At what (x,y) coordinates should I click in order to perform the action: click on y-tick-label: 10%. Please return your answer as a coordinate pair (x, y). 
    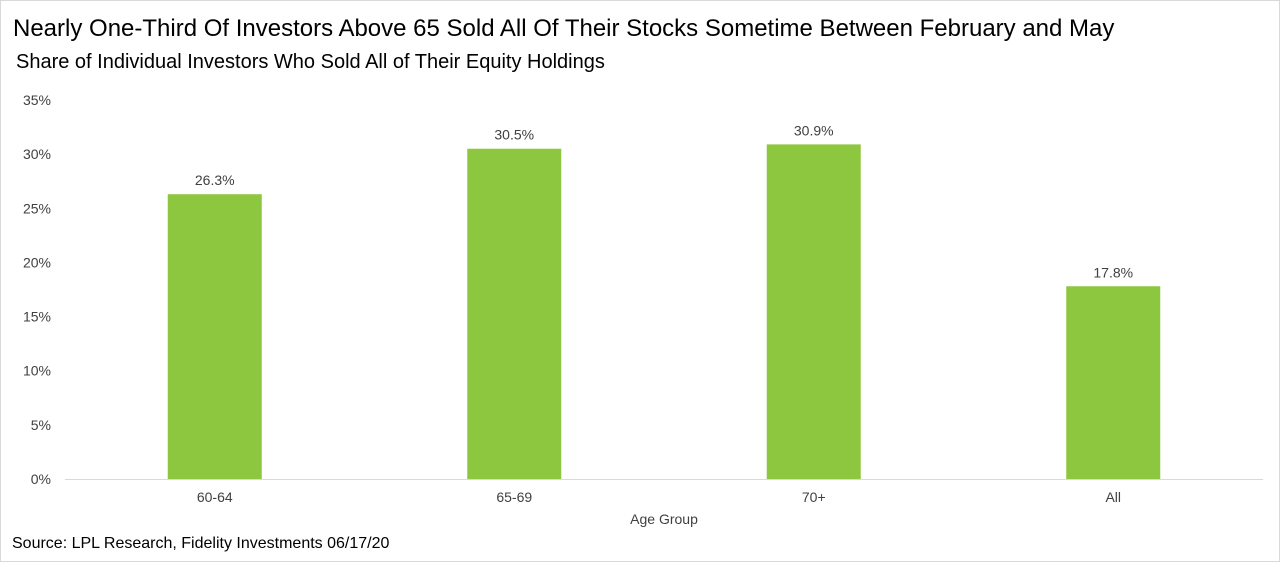
    Looking at the image, I should click on (37, 371).